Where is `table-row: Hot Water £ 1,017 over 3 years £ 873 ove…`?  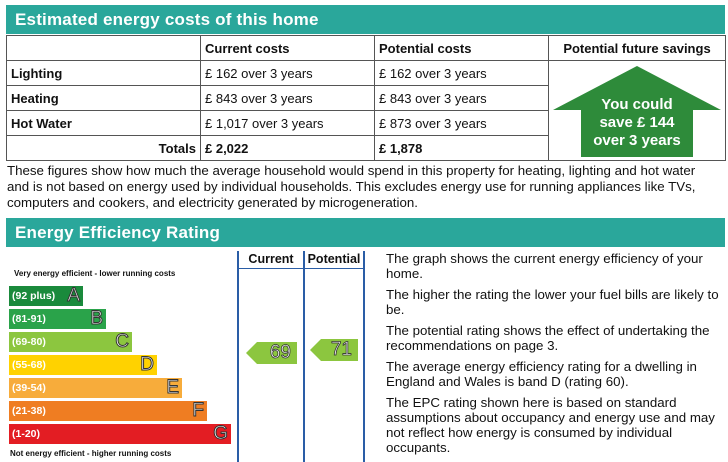 table-row: Hot Water £ 1,017 over 3 years £ 873 ove… is located at coordinates (366, 123).